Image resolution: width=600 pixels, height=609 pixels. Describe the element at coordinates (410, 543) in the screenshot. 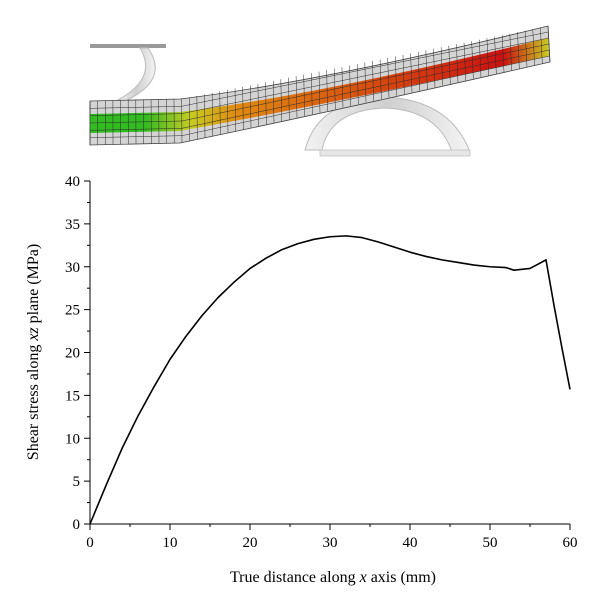

I see `x-tick-label: 40` at that location.